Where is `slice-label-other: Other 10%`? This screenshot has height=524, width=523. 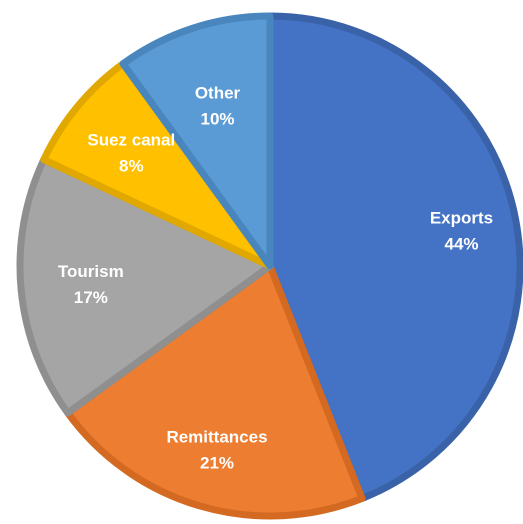
slice-label-other: Other 10% is located at coordinates (218, 105).